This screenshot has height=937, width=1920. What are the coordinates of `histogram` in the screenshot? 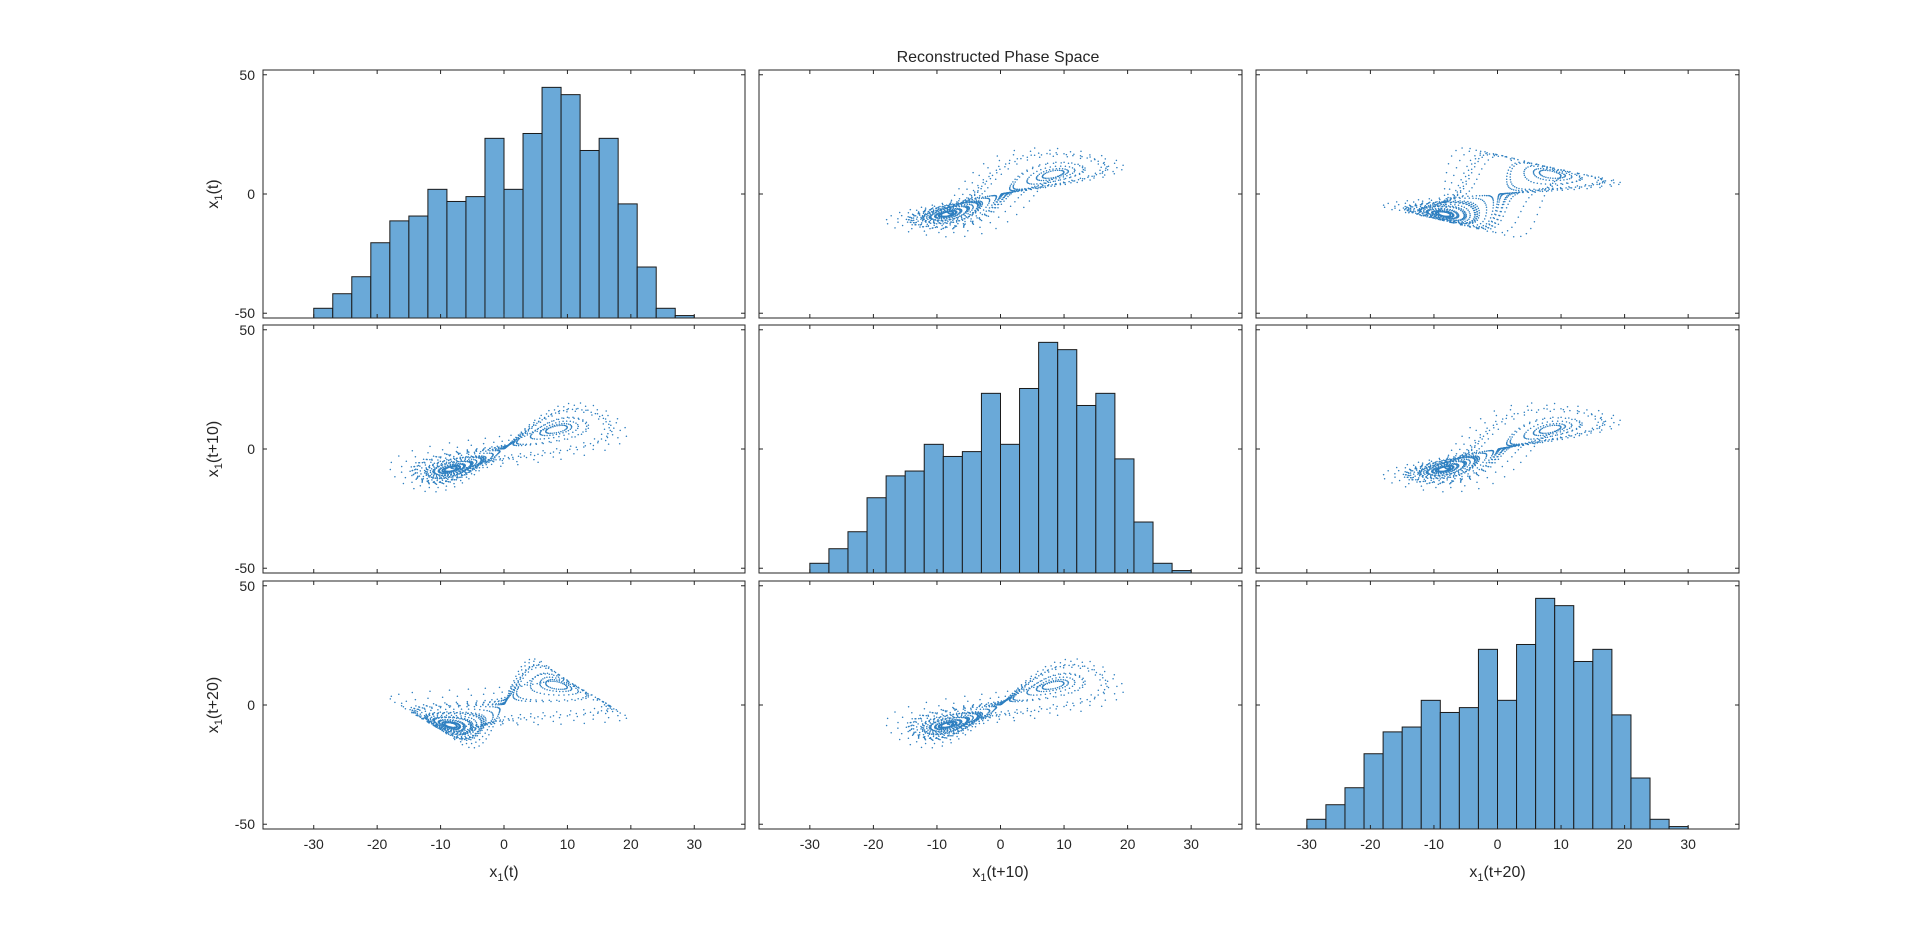 It's located at (504, 202).